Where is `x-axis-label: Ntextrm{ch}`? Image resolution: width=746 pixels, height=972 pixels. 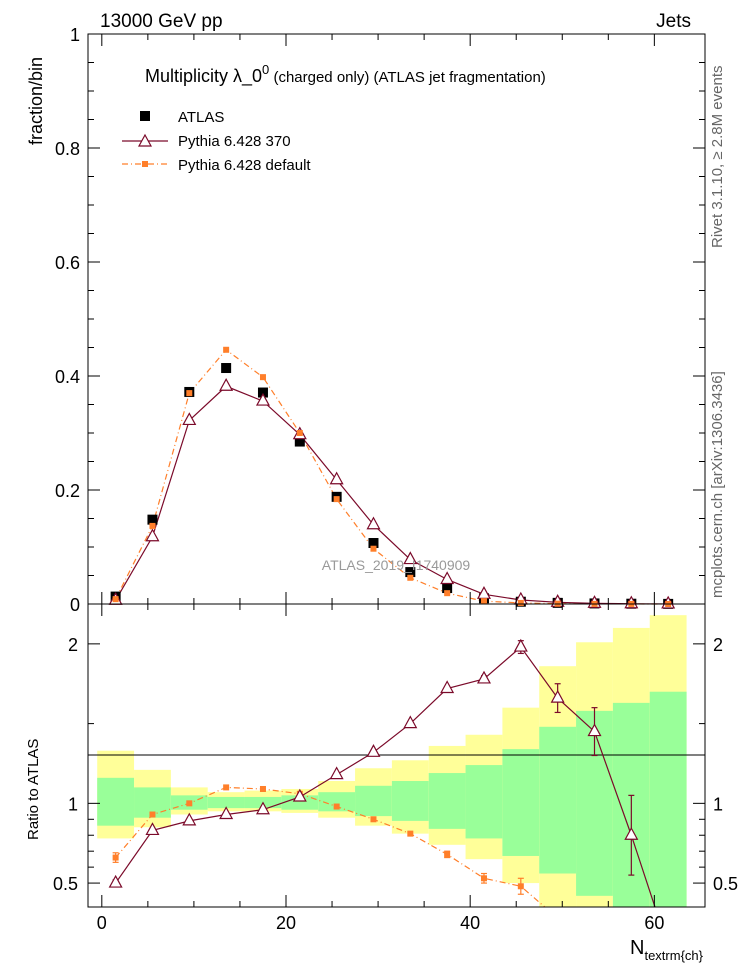 x-axis-label: Ntextrm{ch} is located at coordinates (667, 950).